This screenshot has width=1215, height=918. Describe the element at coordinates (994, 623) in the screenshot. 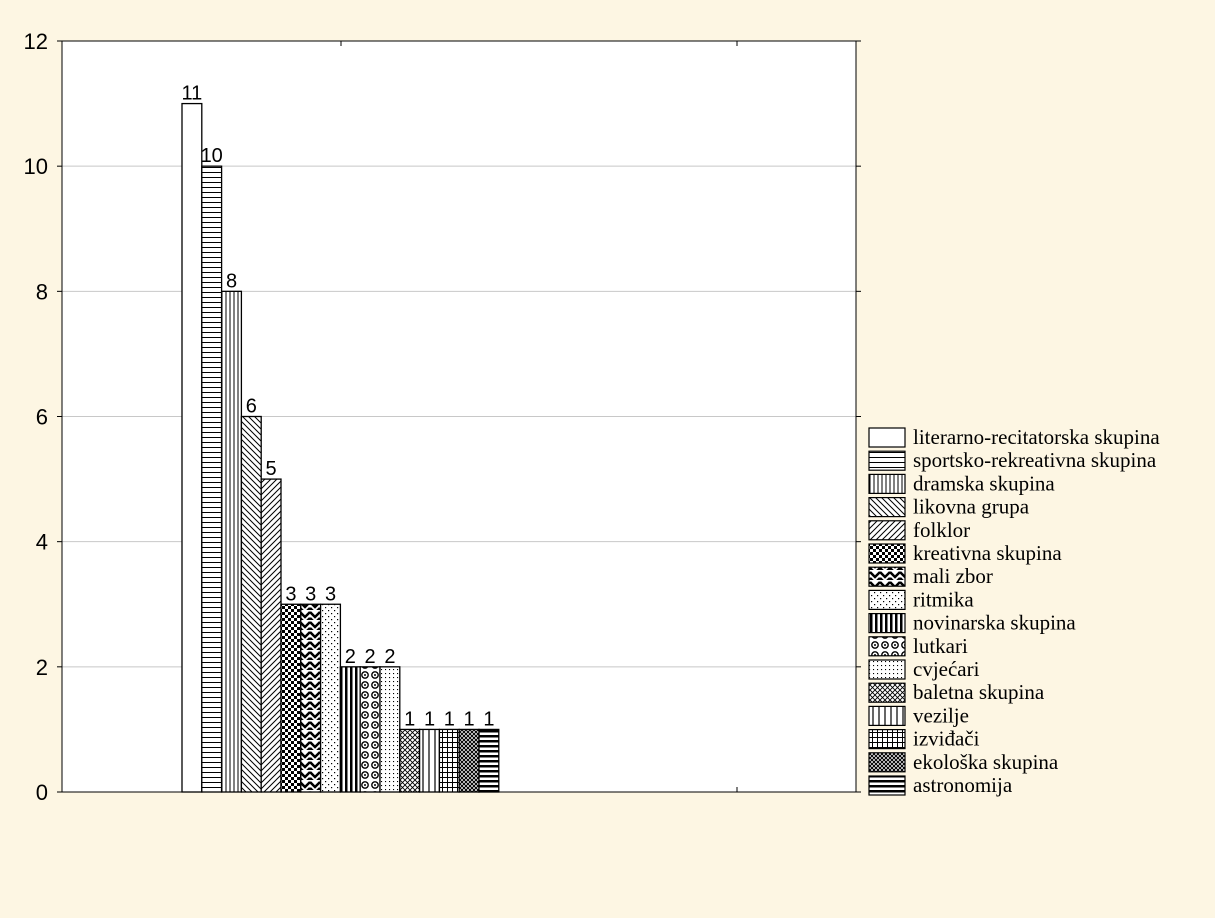

I see `legend-label: novinarska skupina` at that location.